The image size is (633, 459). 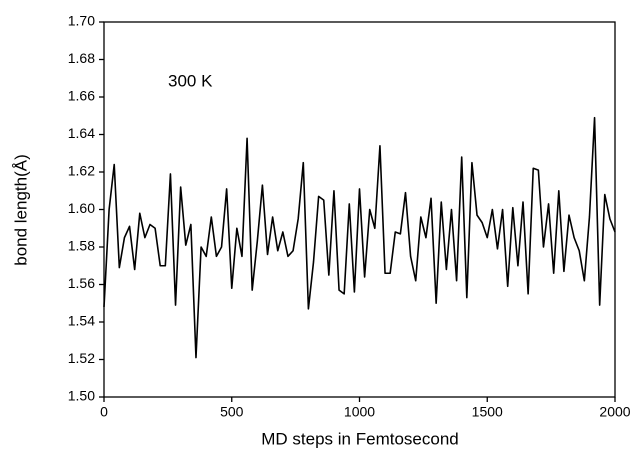 What do you see at coordinates (81, 133) in the screenshot?
I see `y-tick-label: 1.64` at bounding box center [81, 133].